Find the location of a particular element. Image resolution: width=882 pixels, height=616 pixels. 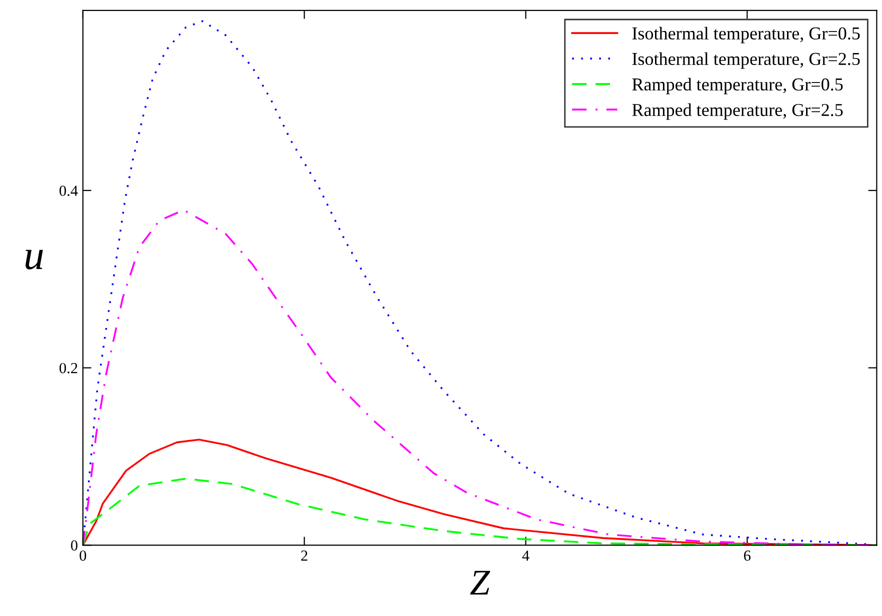

x-tick-label: 0 is located at coordinates (83, 555).